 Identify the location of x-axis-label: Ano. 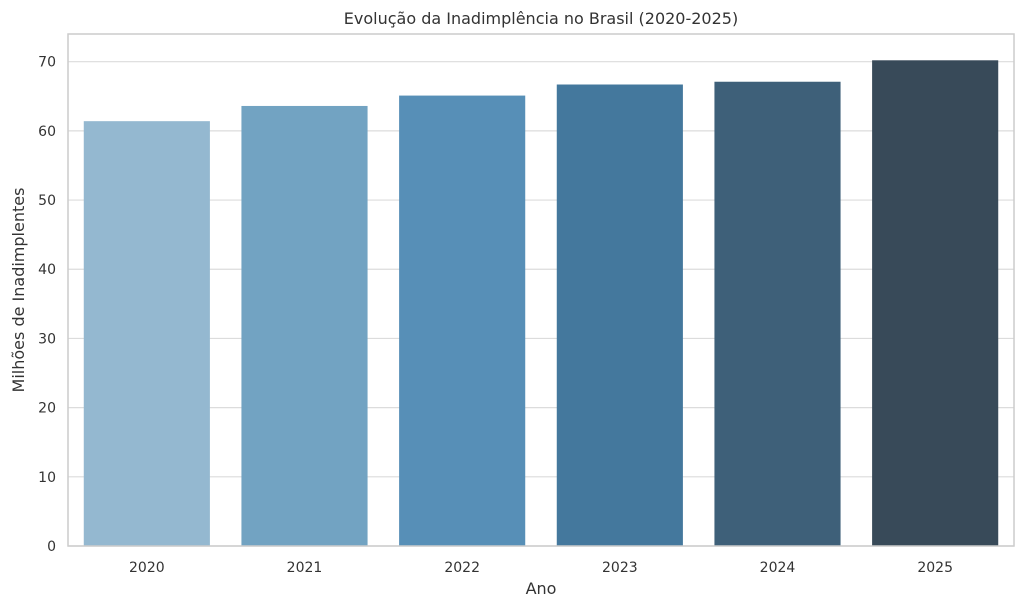
(541, 588).